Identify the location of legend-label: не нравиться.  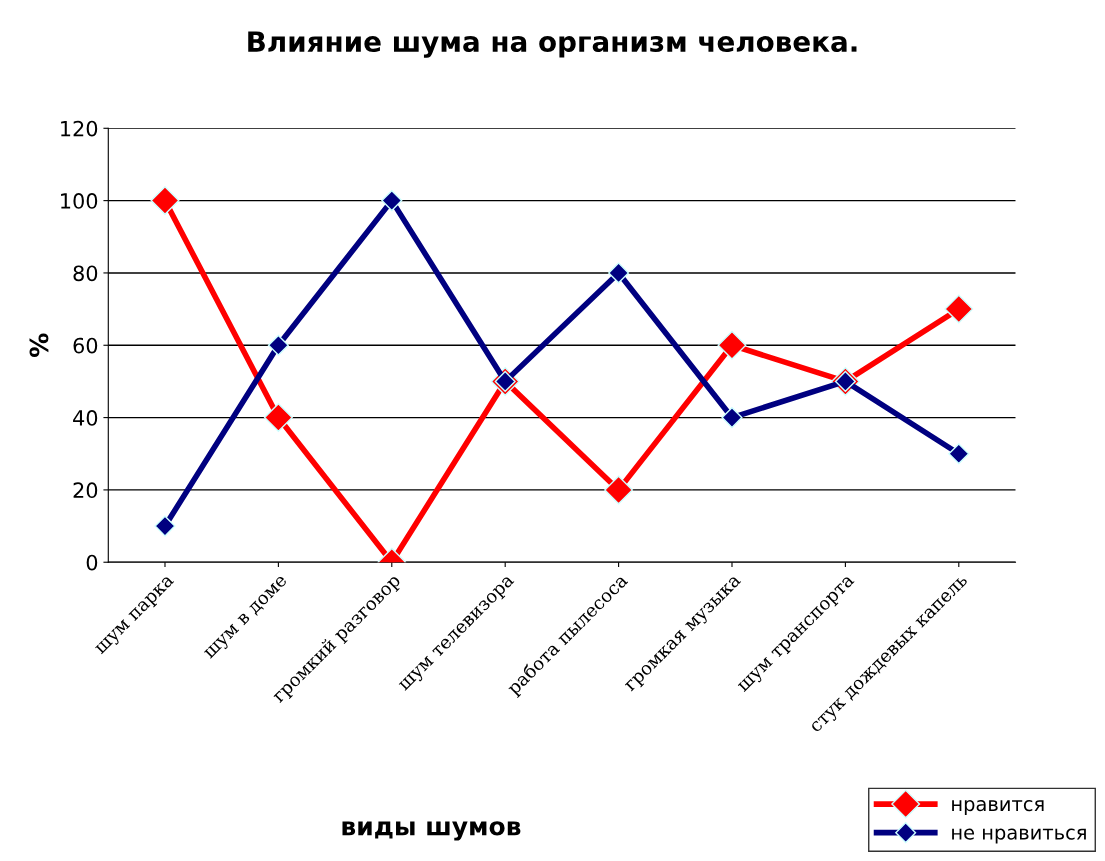
(1019, 836).